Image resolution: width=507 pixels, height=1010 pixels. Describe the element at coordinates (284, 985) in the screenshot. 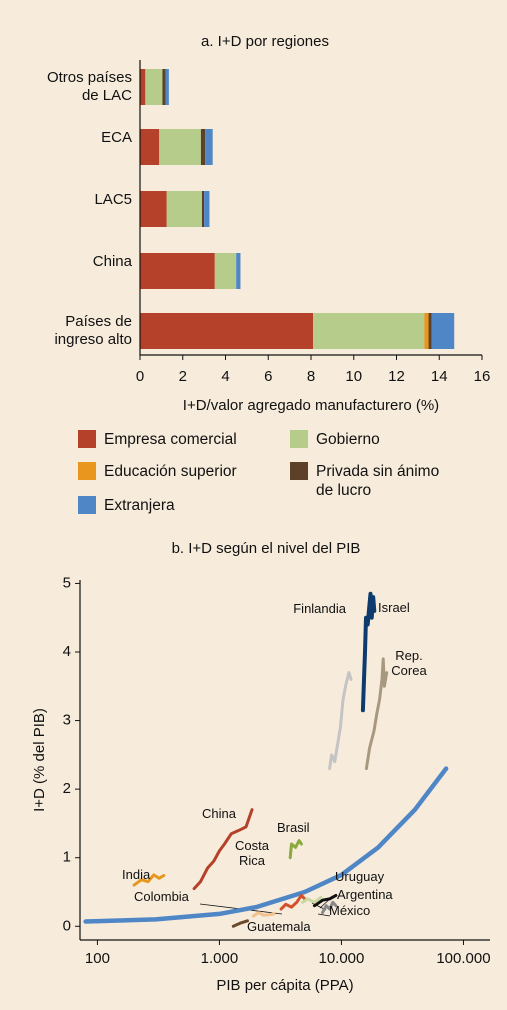

I see `x-axis-label: PIB per cápita (PPA)` at that location.